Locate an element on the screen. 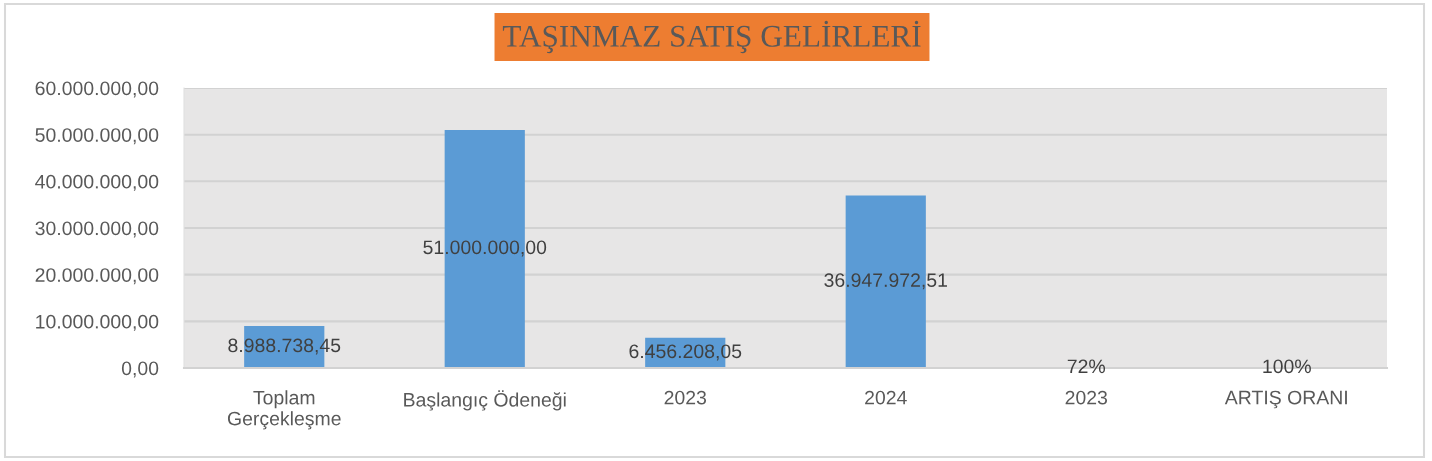  chart-title: TAŞINMAZ SATIŞ GELİRLERİ is located at coordinates (711, 37).